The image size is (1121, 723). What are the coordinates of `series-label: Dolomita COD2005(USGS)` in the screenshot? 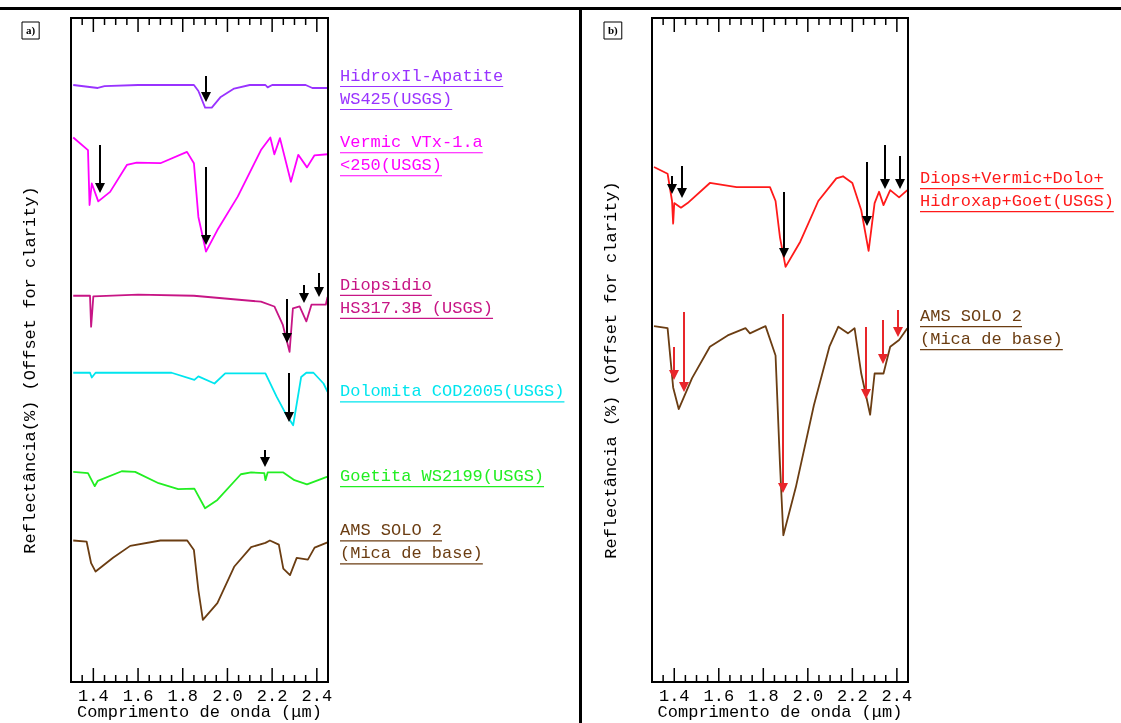 It's located at (452, 392).